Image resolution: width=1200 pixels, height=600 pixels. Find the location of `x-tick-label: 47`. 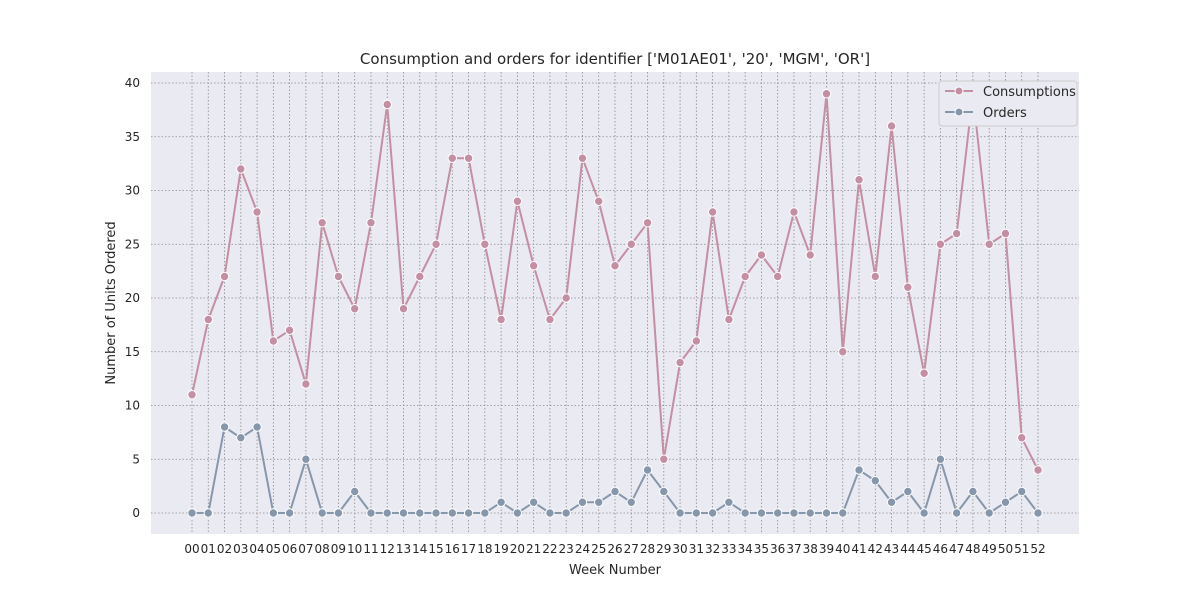

x-tick-label: 47 is located at coordinates (956, 549).